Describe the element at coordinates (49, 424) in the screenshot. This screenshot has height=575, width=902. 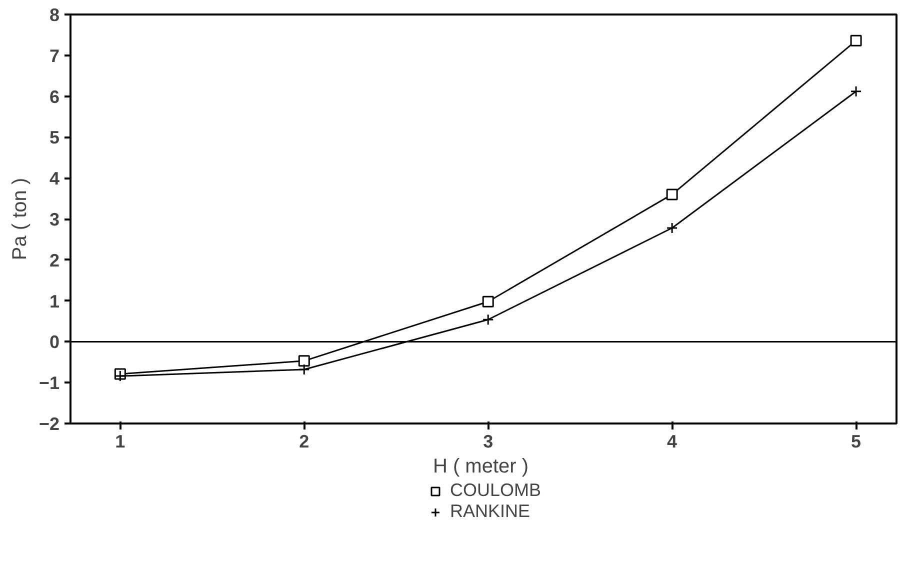
I see `y-tick-label: −2` at that location.